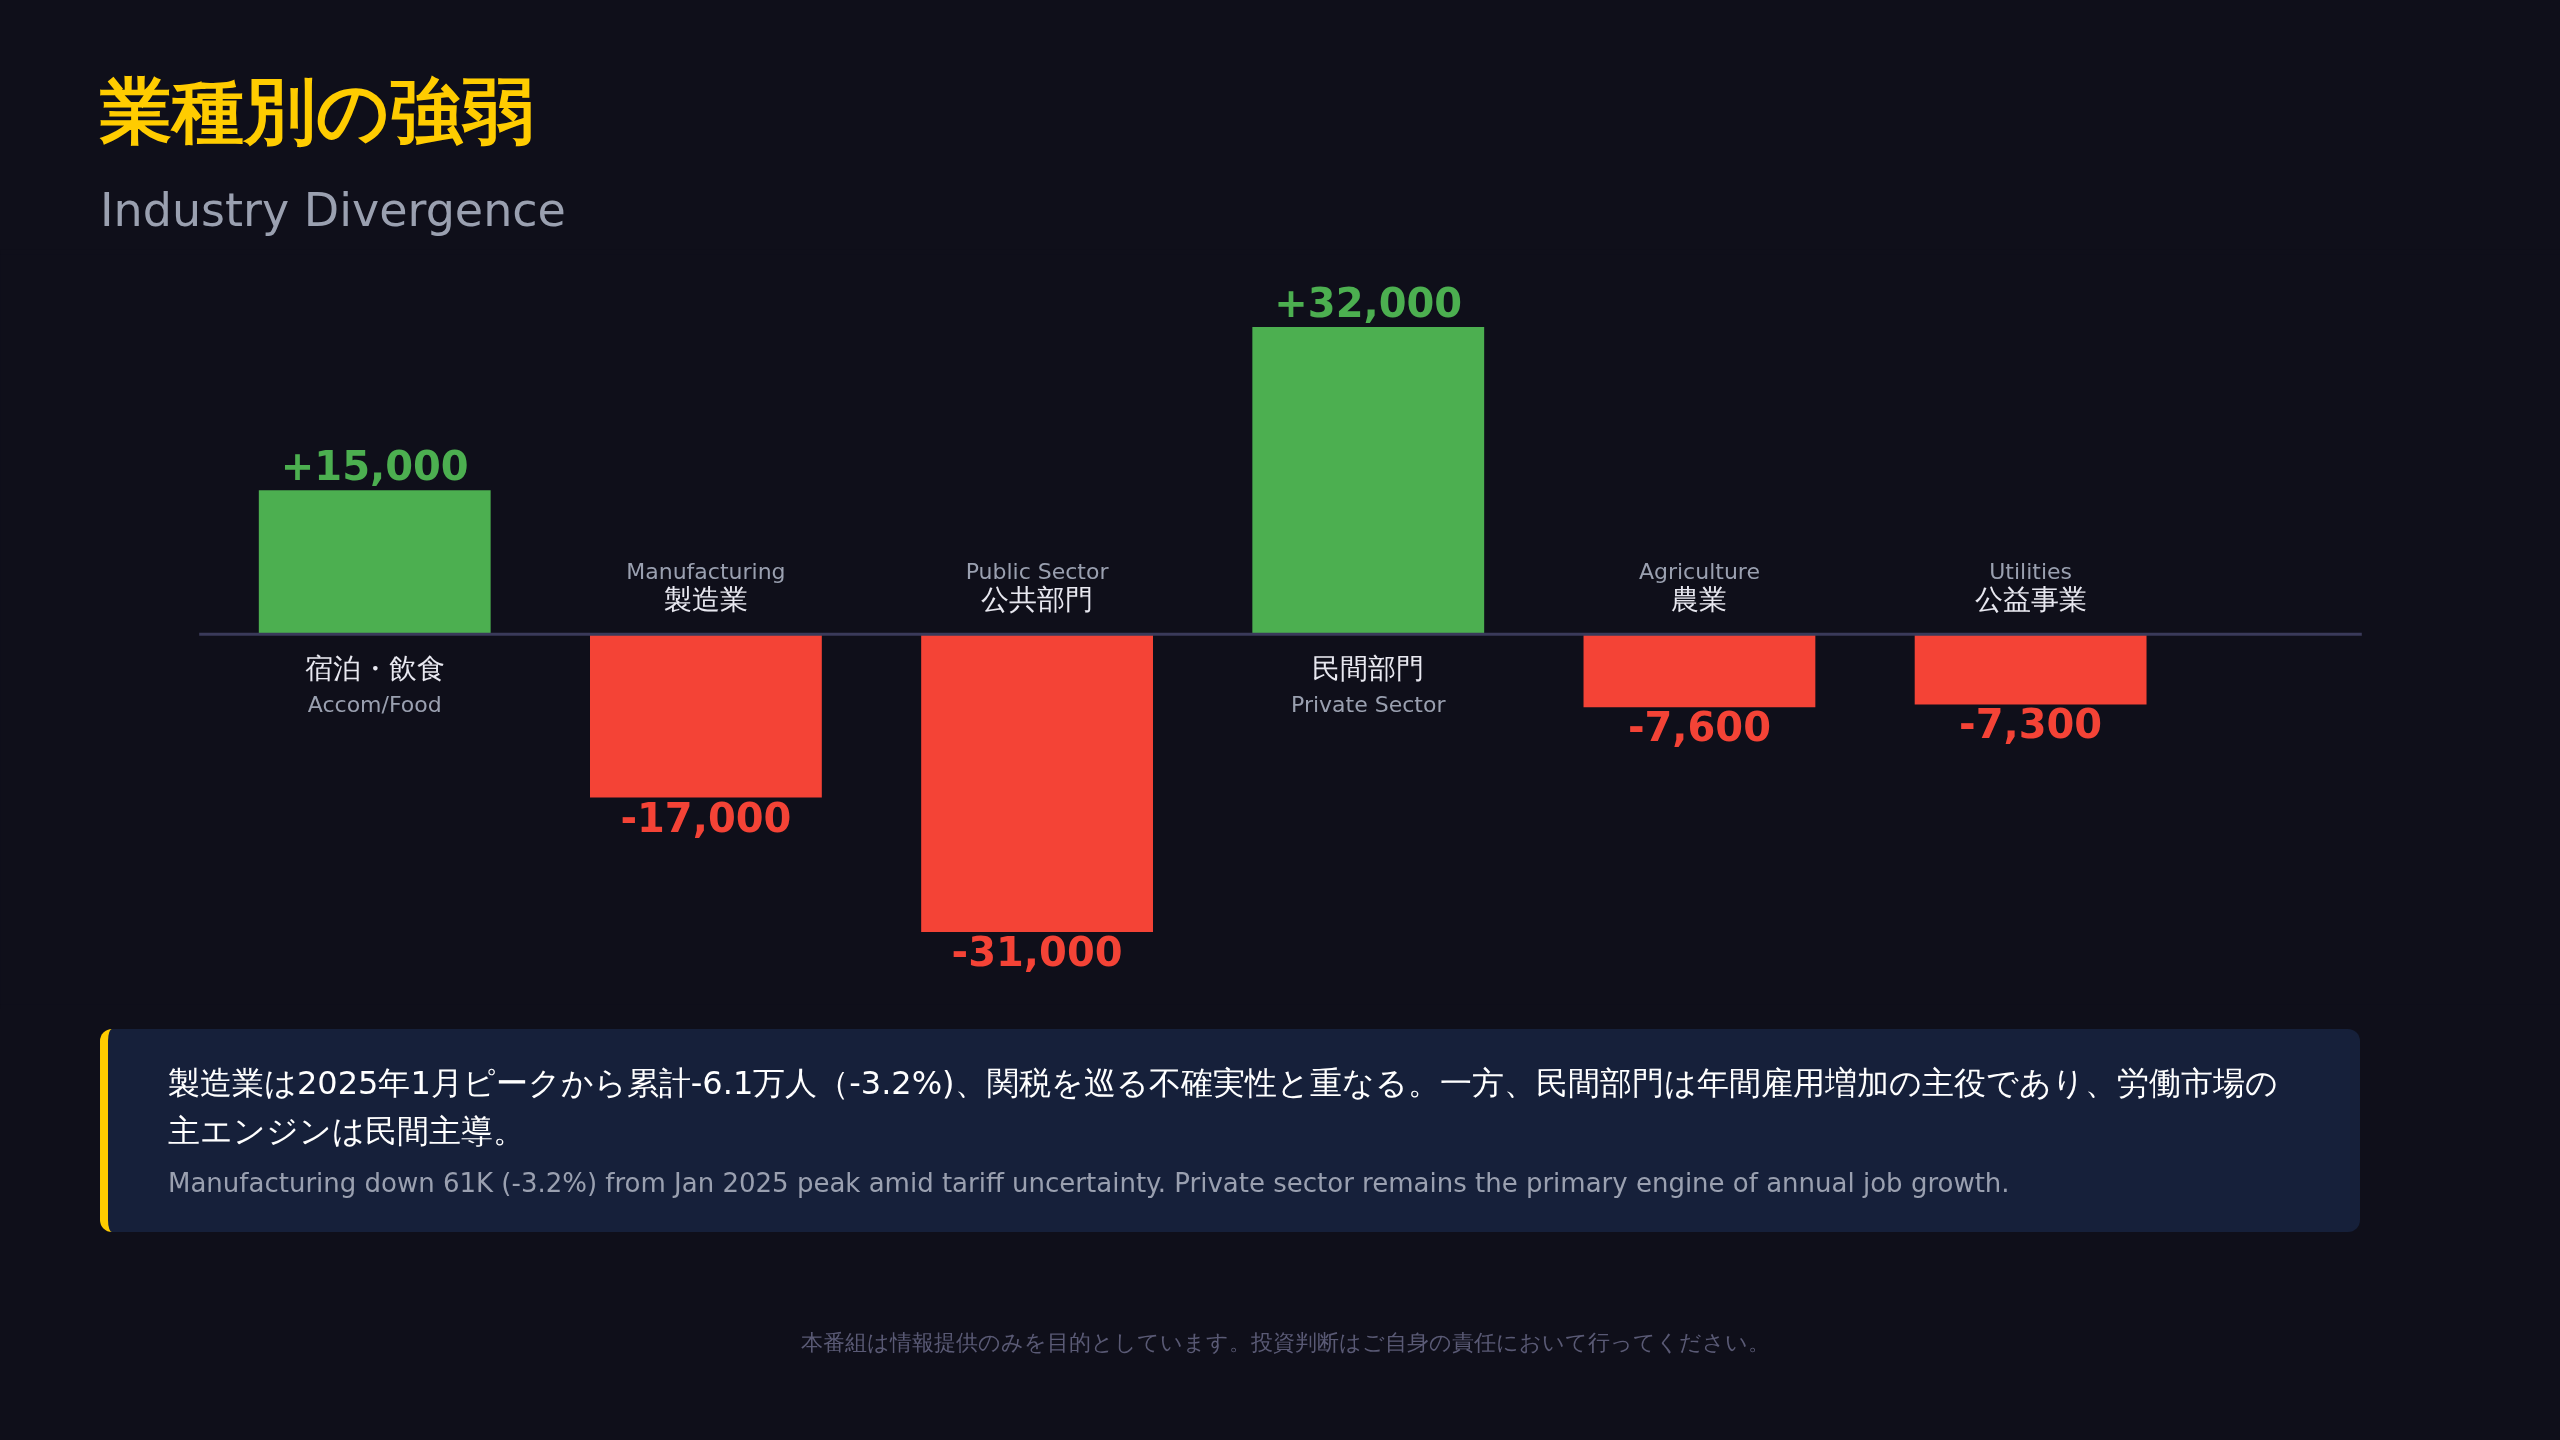 The height and width of the screenshot is (1440, 2560). Describe the element at coordinates (1089, 1183) in the screenshot. I see `text: Manufacturing down 61K (-3.2%) from Jan 2025 peak amid tariff uncertainty. Private sector remains the primary engine of annual job growth.` at that location.